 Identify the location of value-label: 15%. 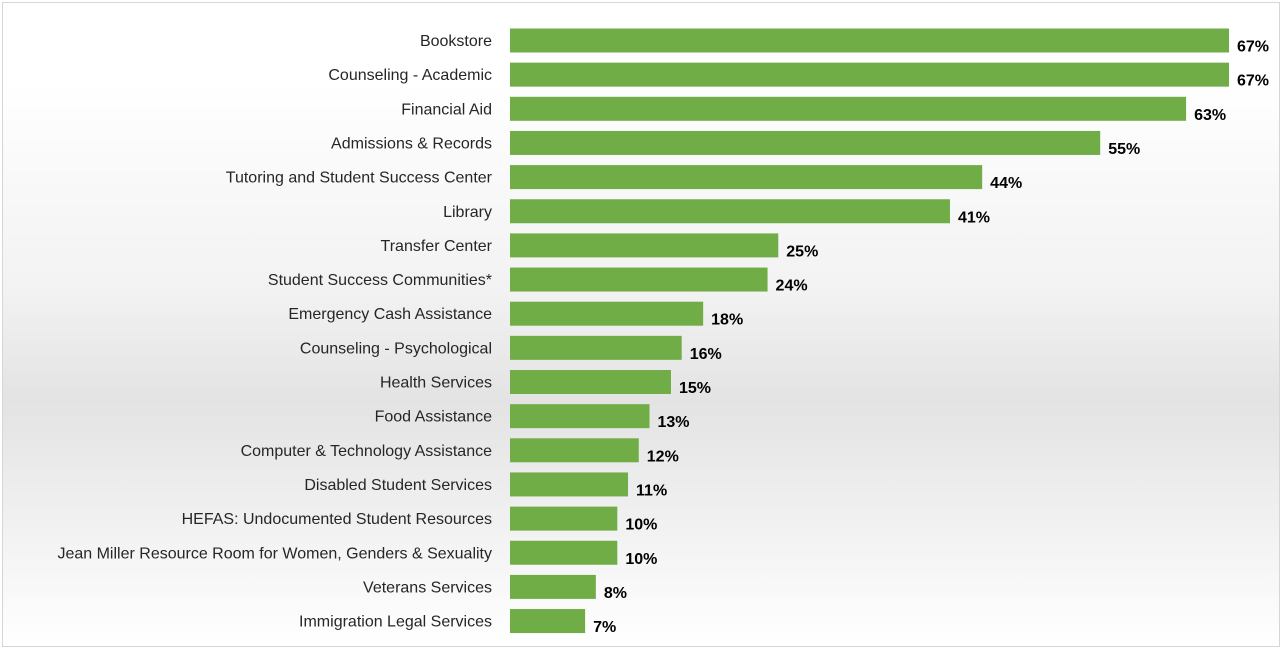
(695, 388).